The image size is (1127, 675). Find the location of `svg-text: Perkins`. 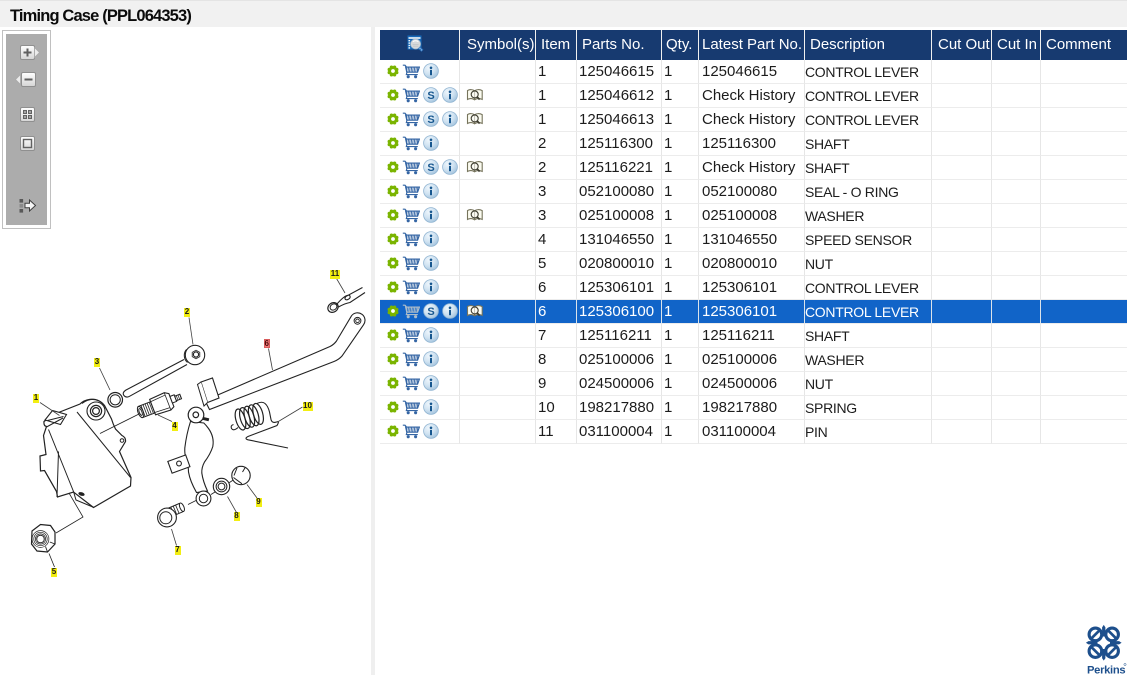

svg-text: Perkins is located at coordinates (1106, 670).